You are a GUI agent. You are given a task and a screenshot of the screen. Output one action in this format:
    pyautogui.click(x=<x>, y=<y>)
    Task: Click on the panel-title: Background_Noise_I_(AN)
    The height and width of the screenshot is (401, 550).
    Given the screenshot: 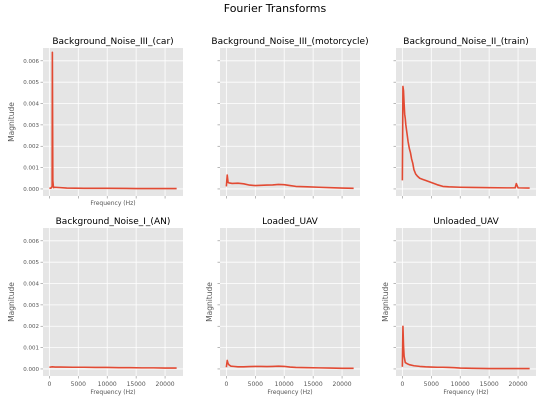 What is the action you would take?
    pyautogui.click(x=113, y=222)
    